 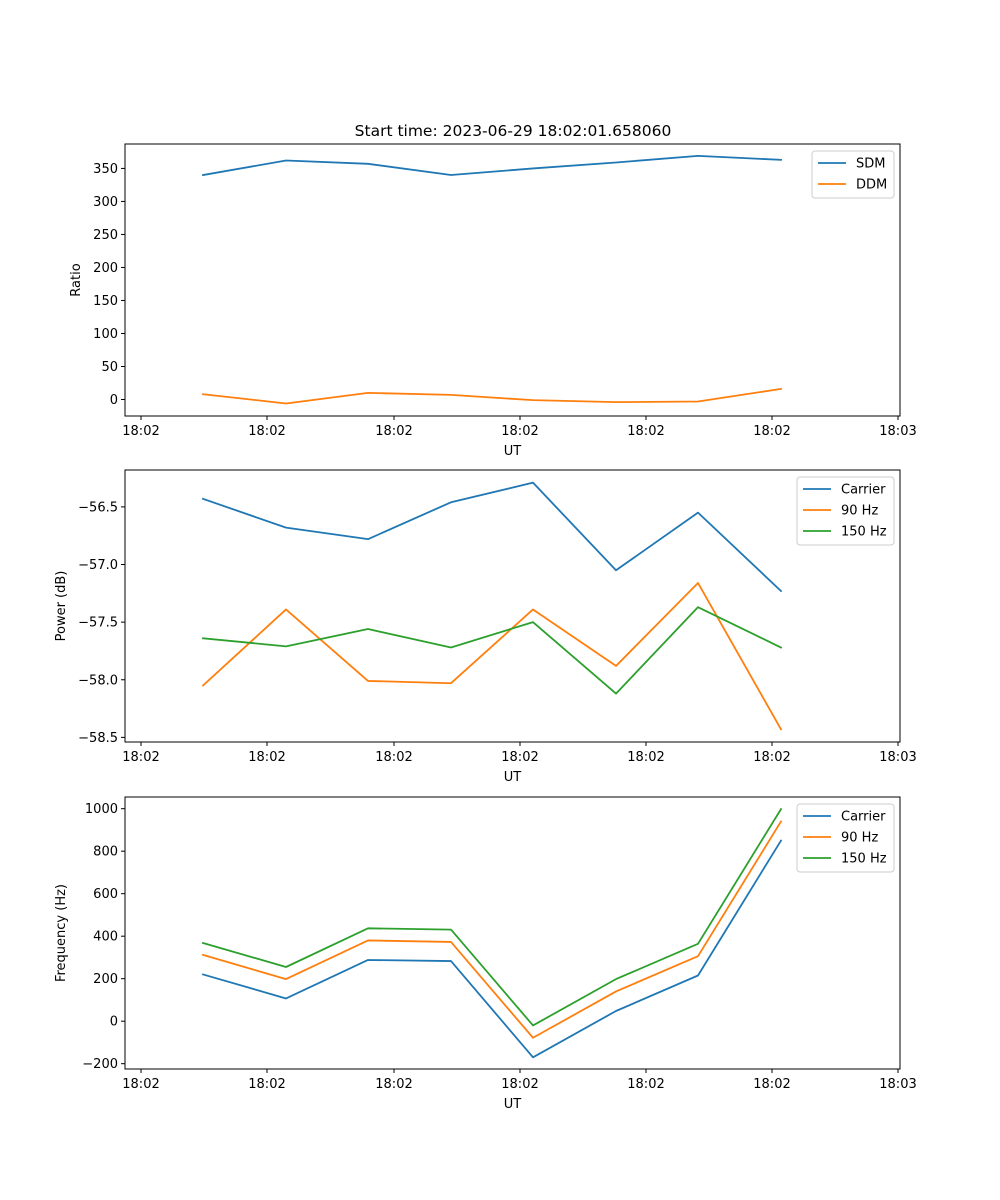 I want to click on legend: SDM DDM, so click(x=853, y=174).